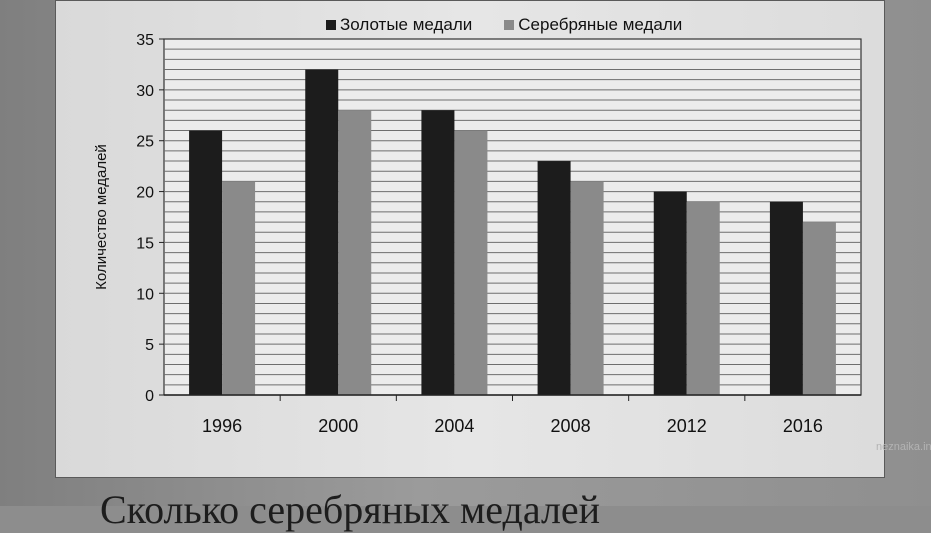 The height and width of the screenshot is (533, 931). I want to click on x-tick-label: 2016, so click(803, 426).